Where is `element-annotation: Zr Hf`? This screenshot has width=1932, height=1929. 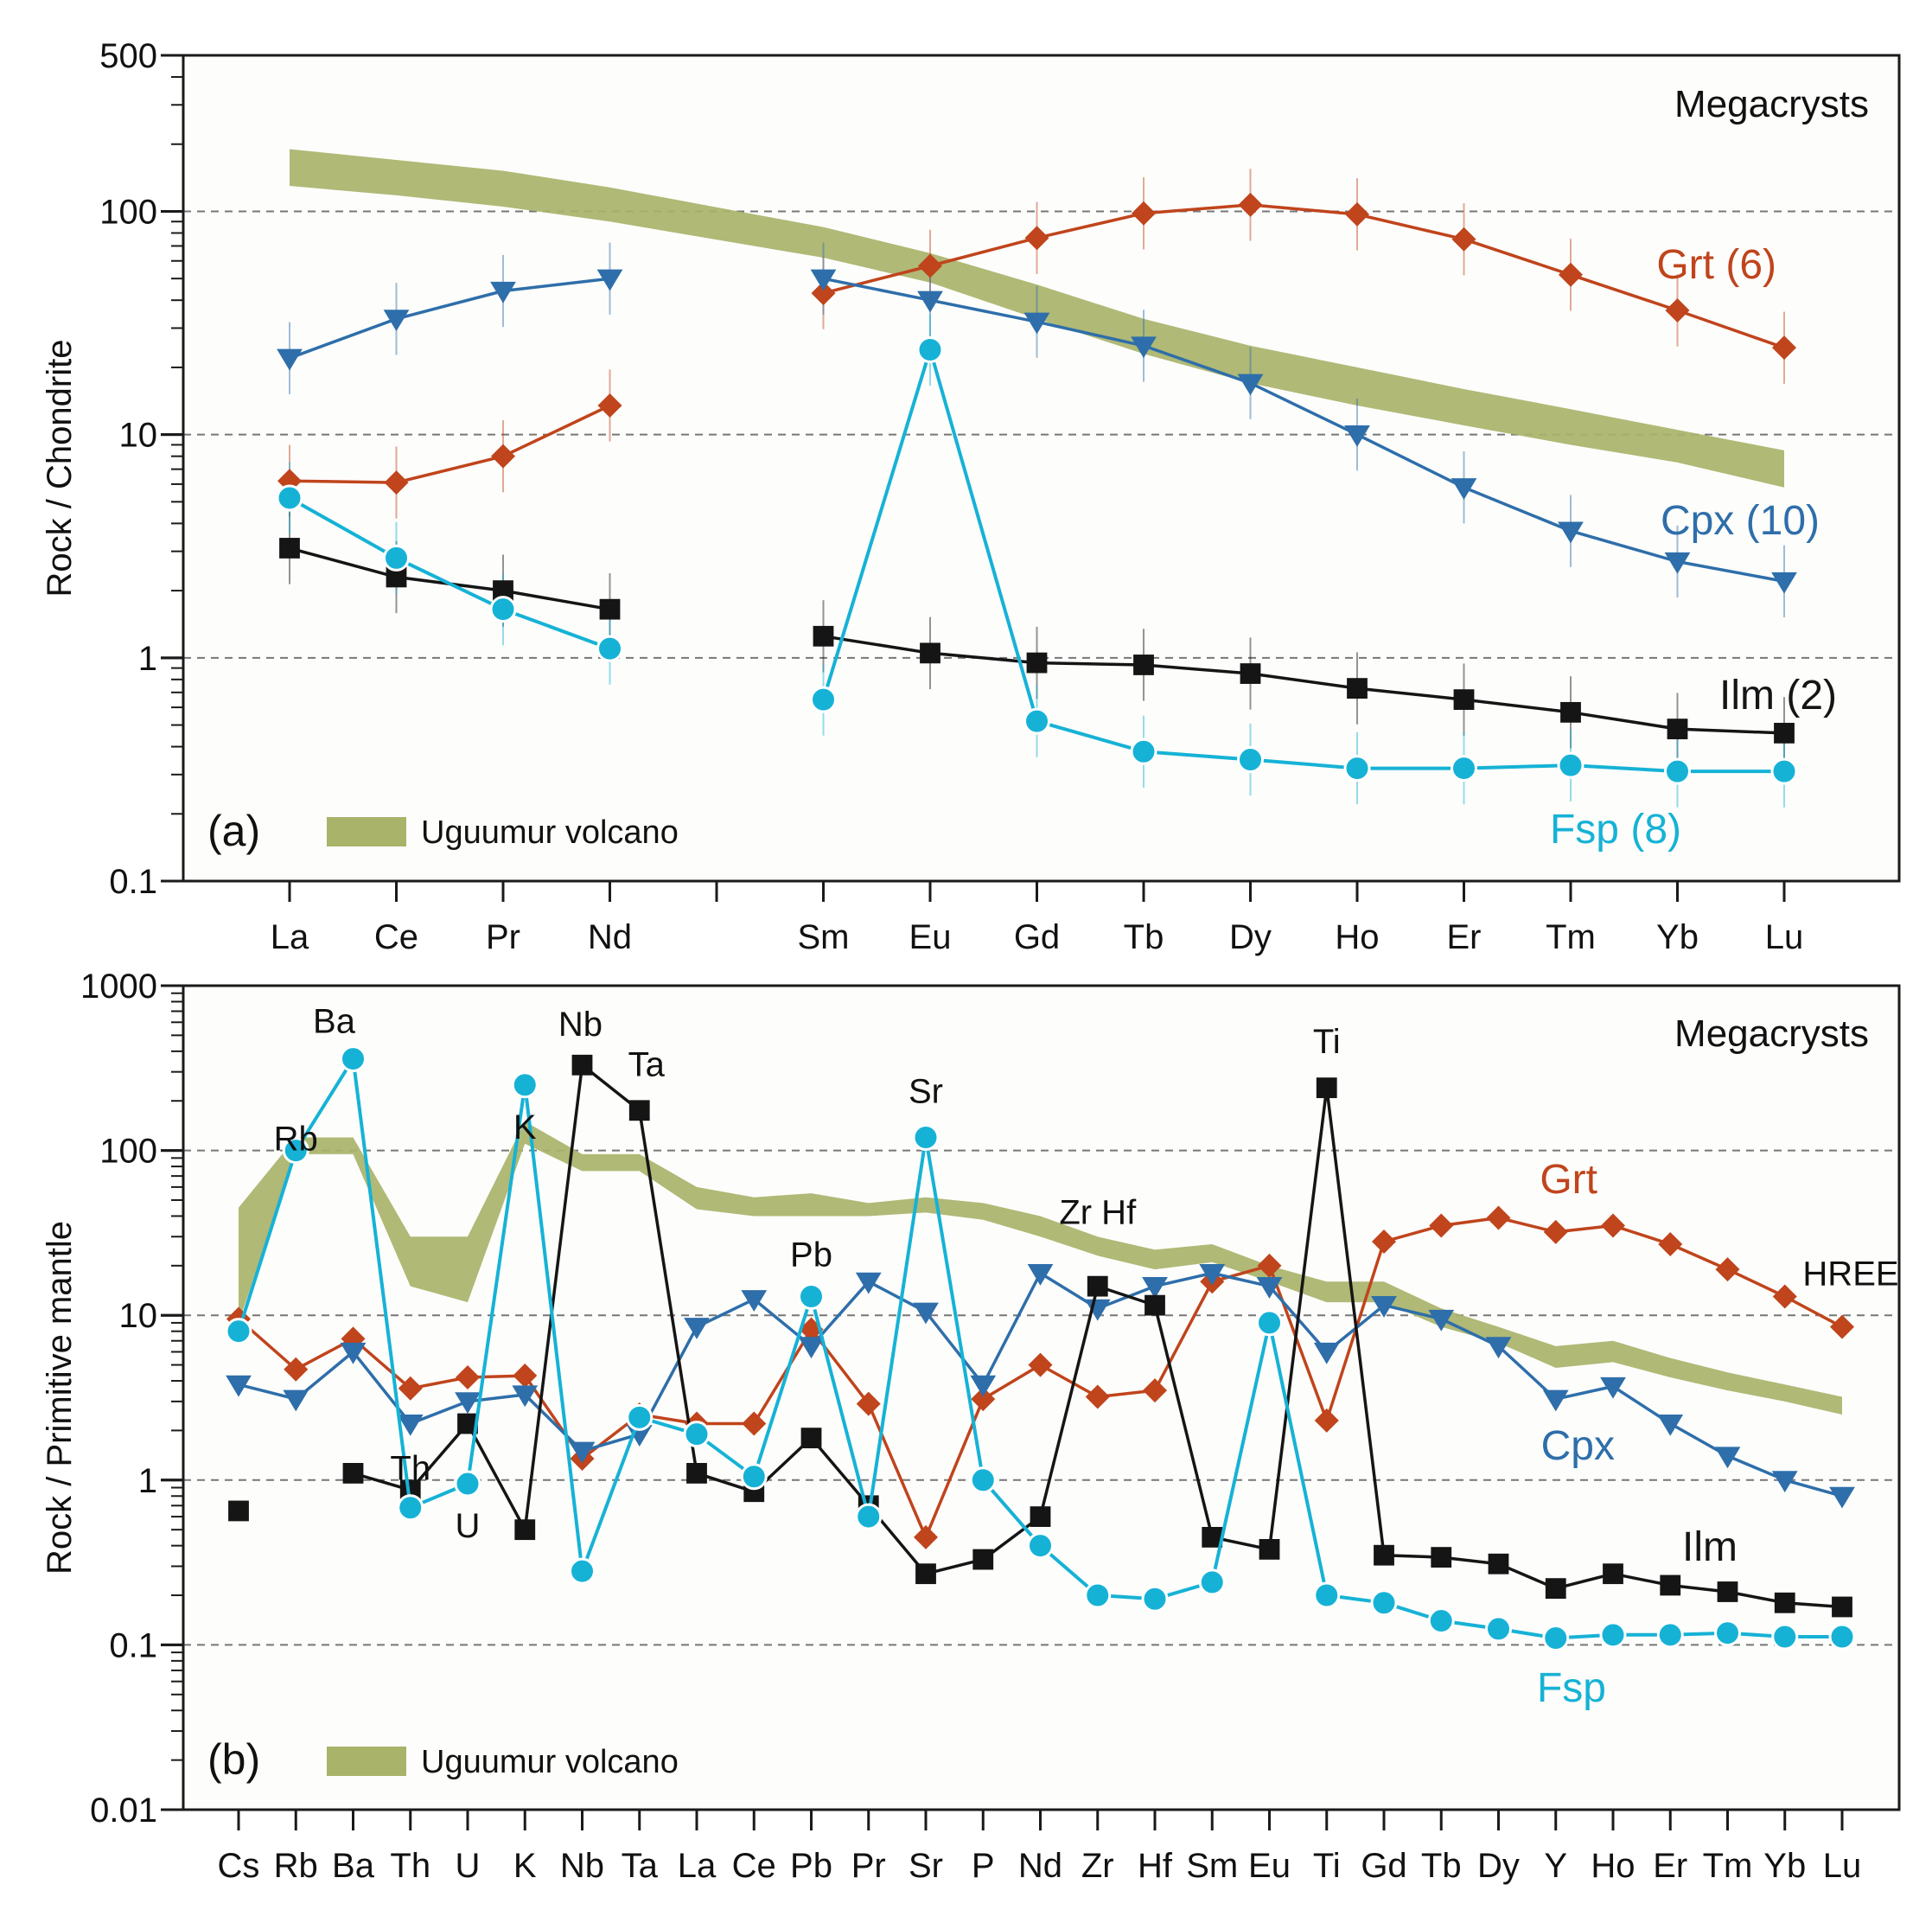
element-annotation: Zr Hf is located at coordinates (1098, 1213).